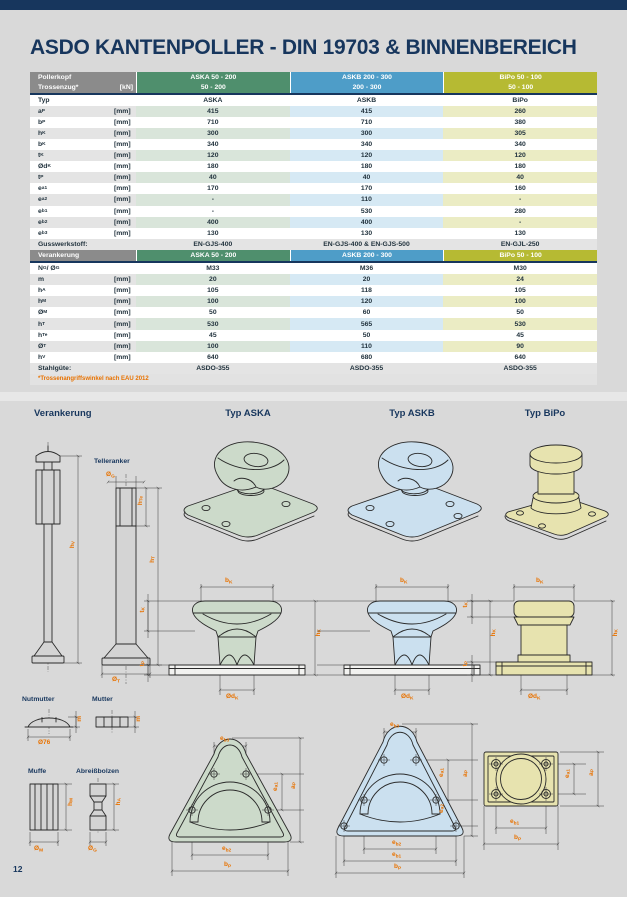  Describe the element at coordinates (58, 87) in the screenshot. I see `header-trossenzug: Trossenzug*` at that location.